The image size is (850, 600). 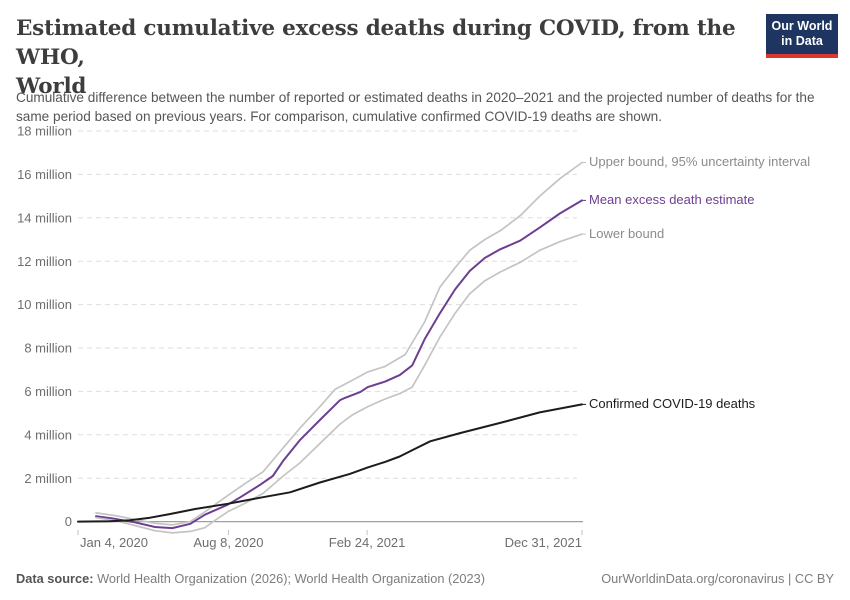 What do you see at coordinates (543, 542) in the screenshot?
I see `x-axis-tick-label: Dec 31, 2021` at bounding box center [543, 542].